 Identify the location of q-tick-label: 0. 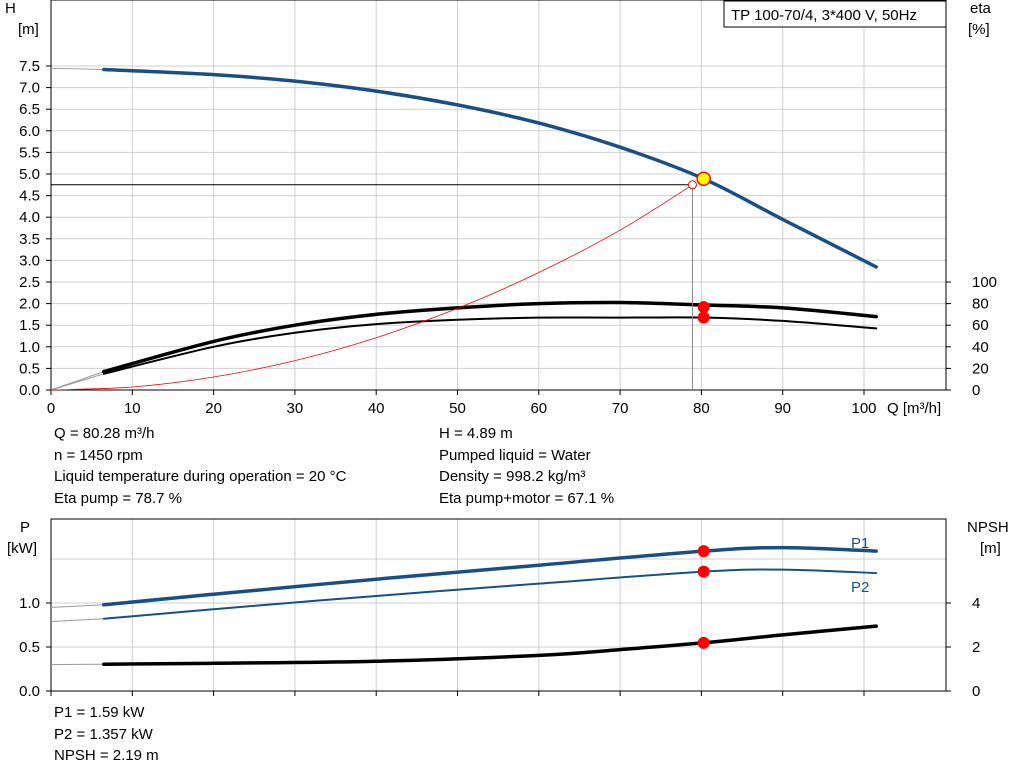
(51, 408).